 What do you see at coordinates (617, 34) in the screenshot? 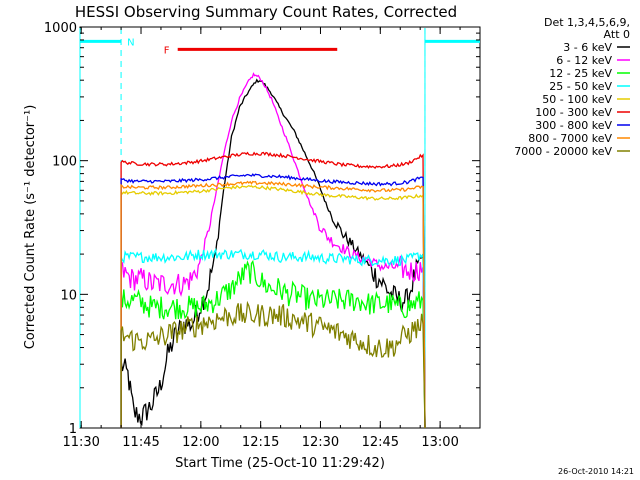
I see `legend-header-line-2: Att 0` at bounding box center [617, 34].